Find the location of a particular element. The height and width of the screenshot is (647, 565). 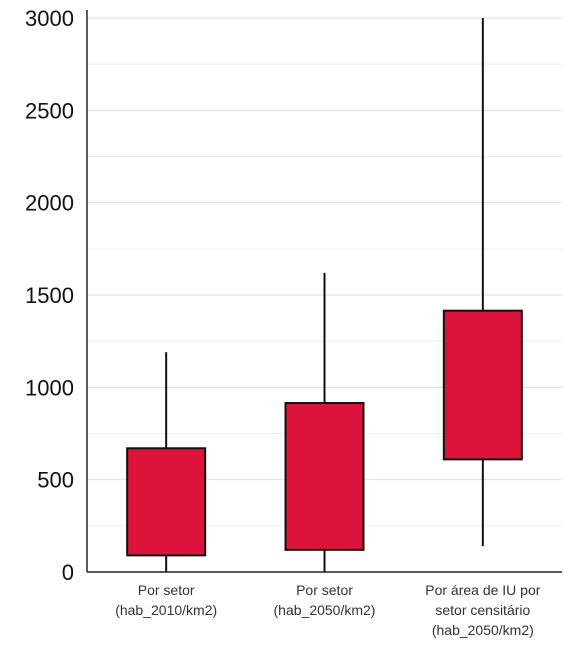

y-tick-label: 1500 is located at coordinates (49, 295).